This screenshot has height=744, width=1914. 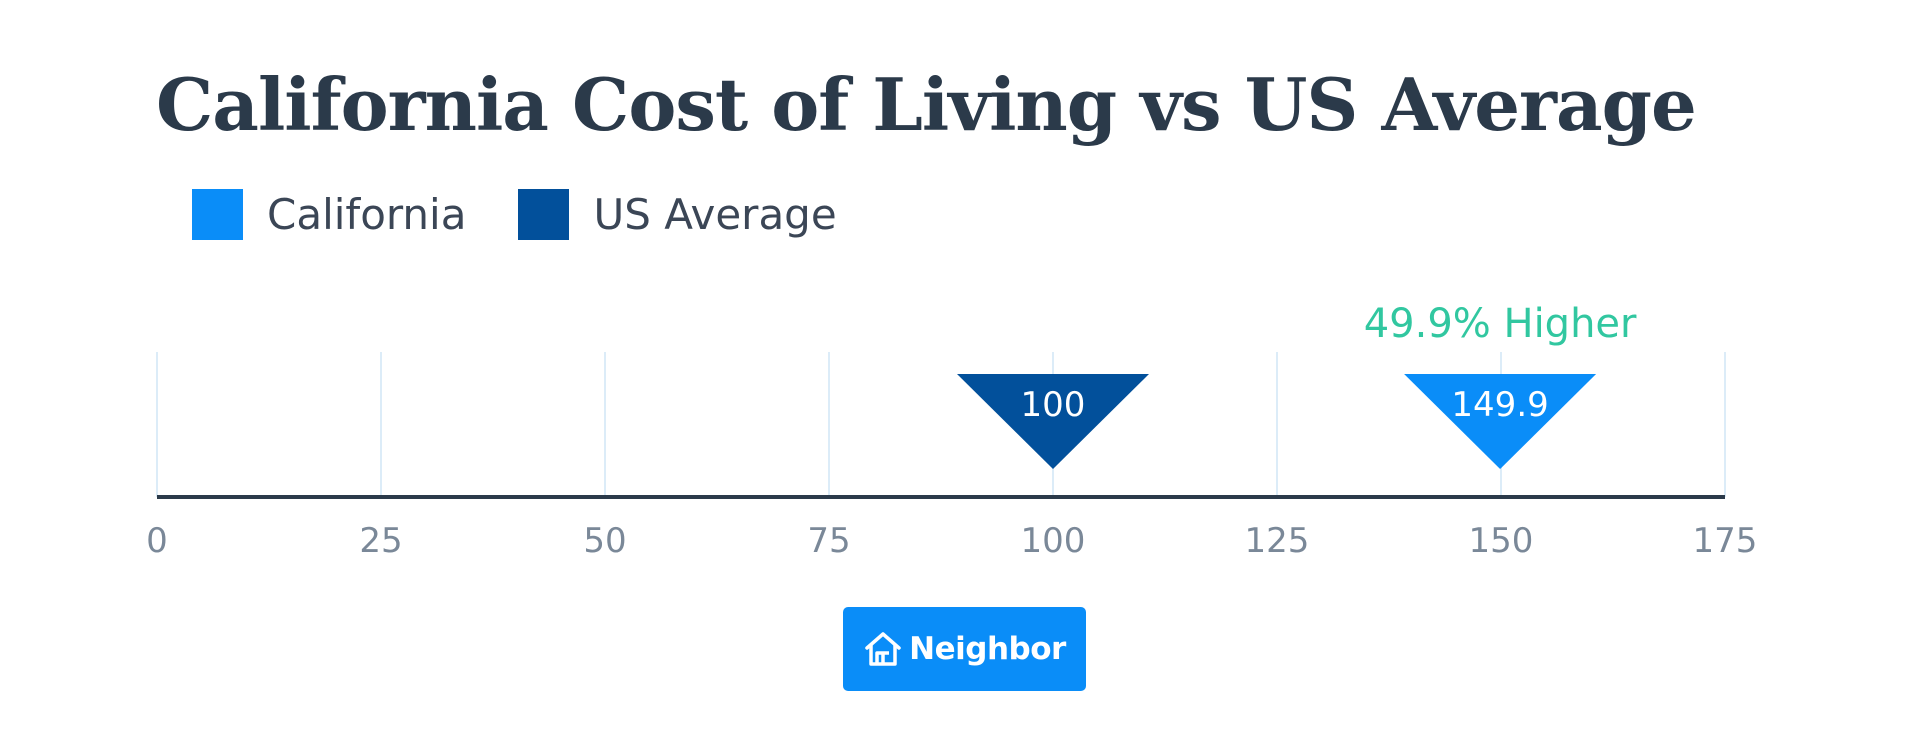 I want to click on brand-label: Neighbor, so click(x=987, y=649).